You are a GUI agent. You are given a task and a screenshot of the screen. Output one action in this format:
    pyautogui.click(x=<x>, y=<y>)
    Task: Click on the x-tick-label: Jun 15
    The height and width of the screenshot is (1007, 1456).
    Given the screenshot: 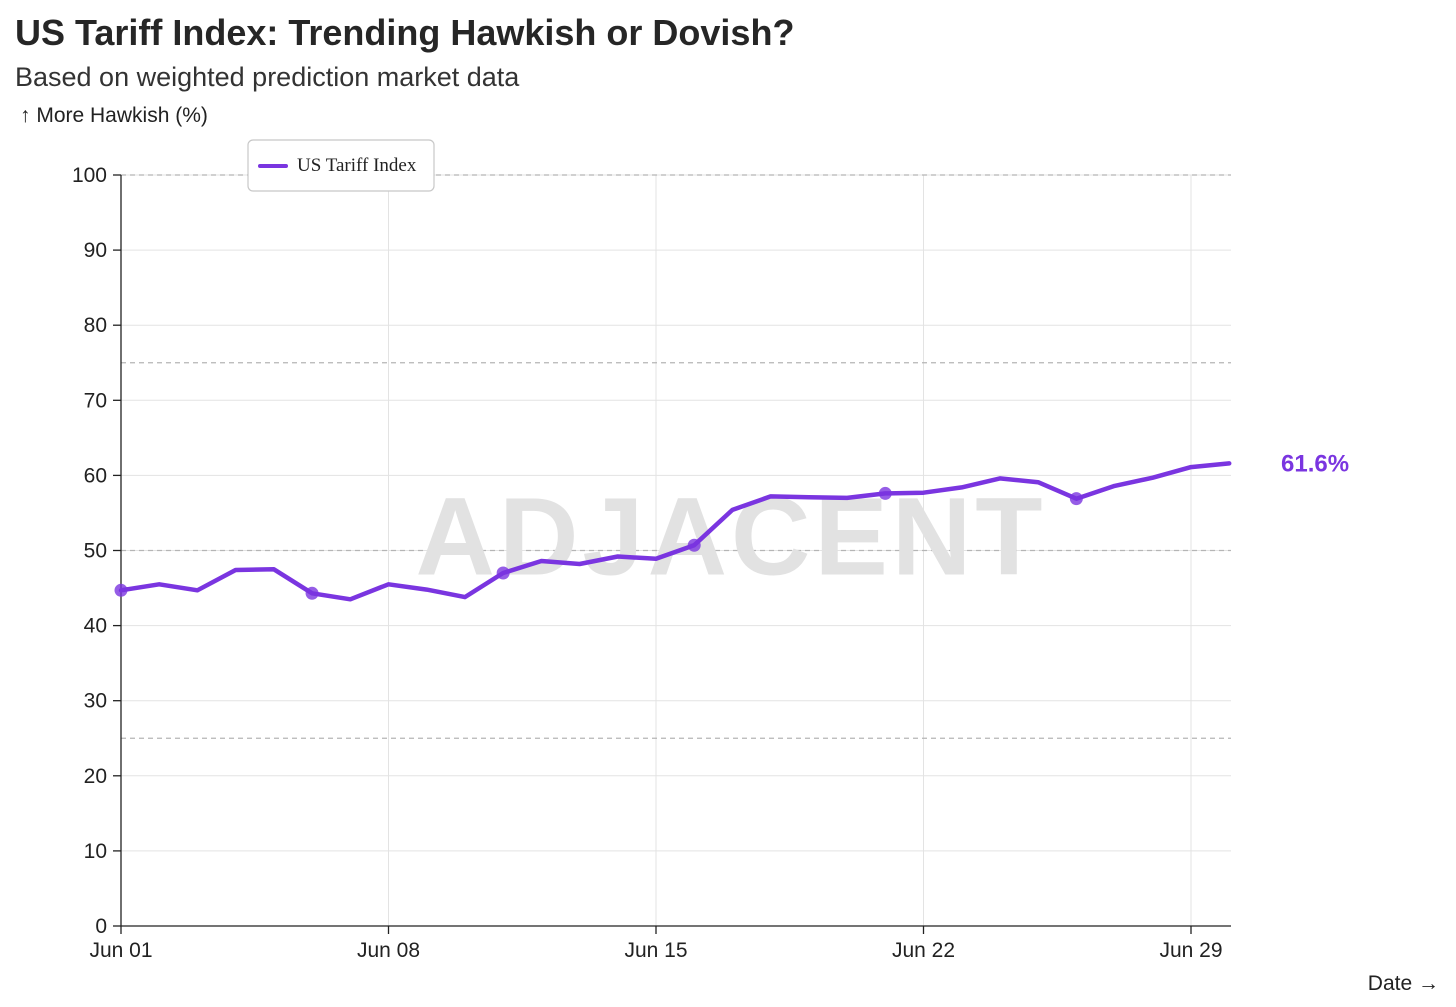 What is the action you would take?
    pyautogui.click(x=655, y=950)
    